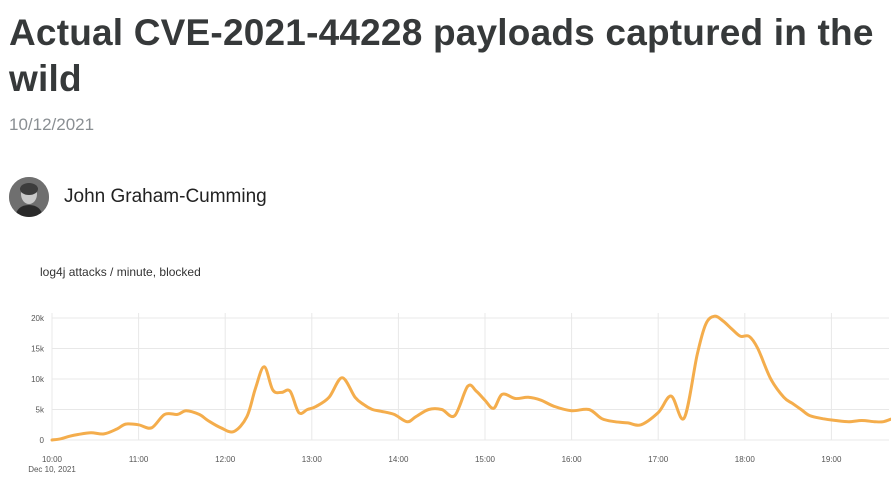 Image resolution: width=891 pixels, height=501 pixels. Describe the element at coordinates (165, 196) in the screenshot. I see `author-name: John Graham-Cumming` at that location.